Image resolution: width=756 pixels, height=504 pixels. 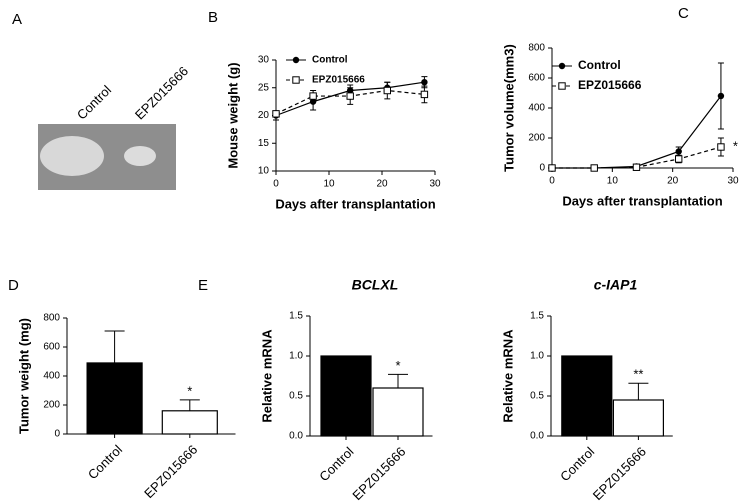 I want to click on panel-letter: B, so click(x=213, y=17).